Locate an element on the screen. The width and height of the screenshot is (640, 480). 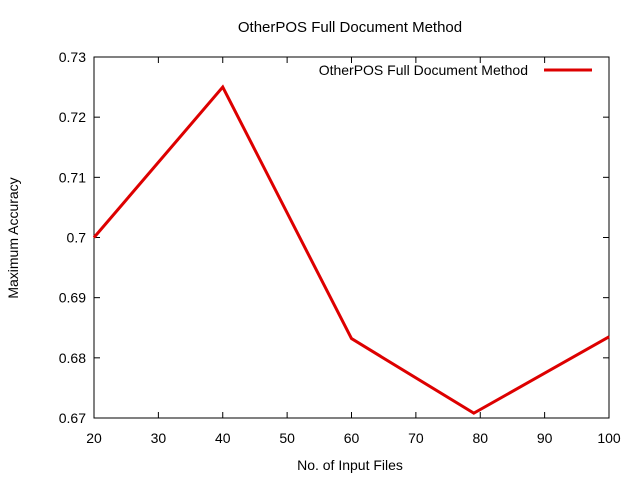
x-tick-label: 80 is located at coordinates (480, 438).